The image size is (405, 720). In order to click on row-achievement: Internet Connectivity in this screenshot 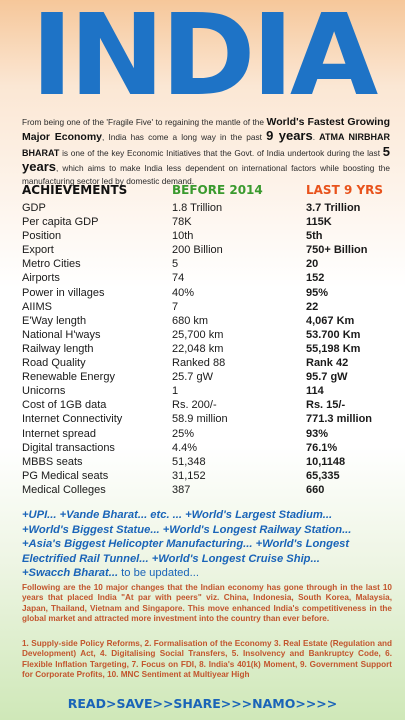, I will do `click(72, 419)`.